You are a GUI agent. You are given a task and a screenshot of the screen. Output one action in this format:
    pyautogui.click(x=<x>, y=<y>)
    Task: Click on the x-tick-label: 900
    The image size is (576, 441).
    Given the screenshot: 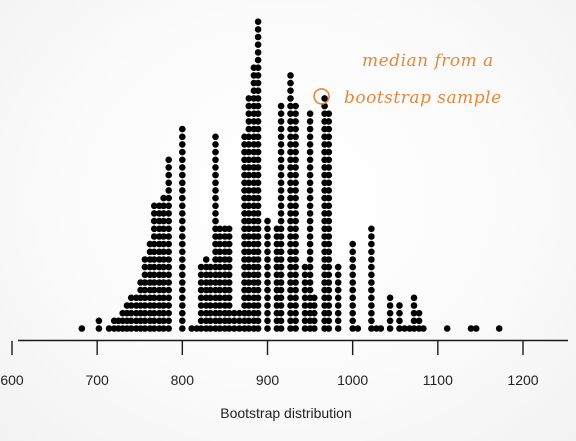 What is the action you would take?
    pyautogui.click(x=268, y=380)
    